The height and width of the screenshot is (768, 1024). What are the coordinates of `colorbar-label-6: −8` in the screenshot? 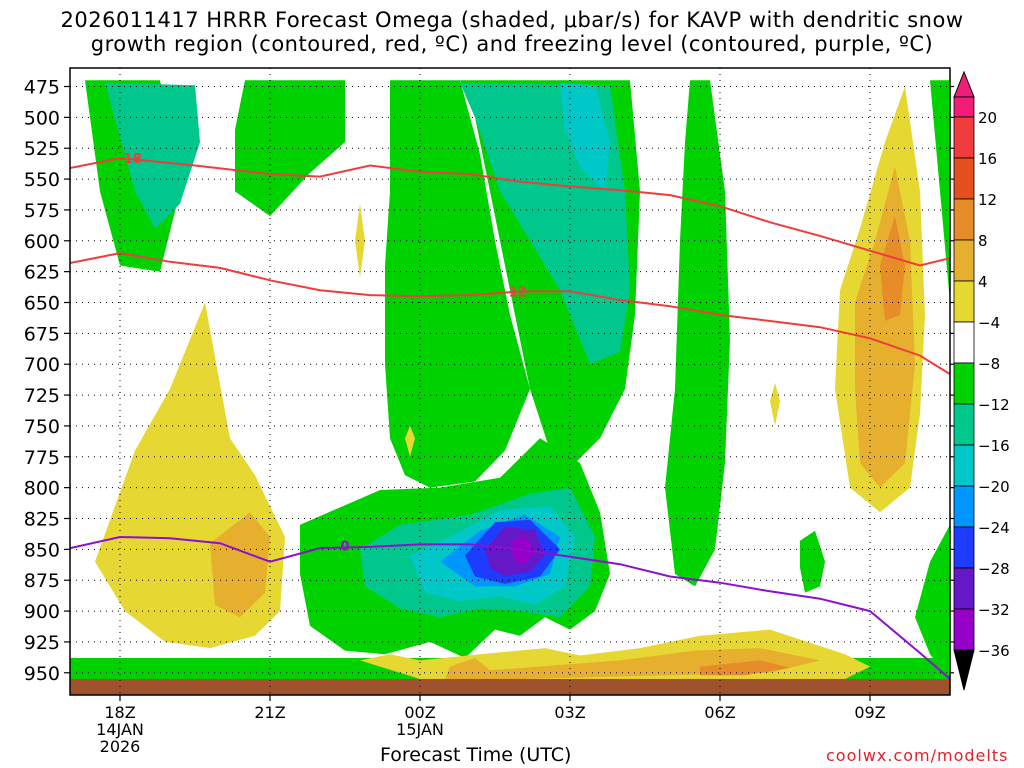 It's located at (989, 364).